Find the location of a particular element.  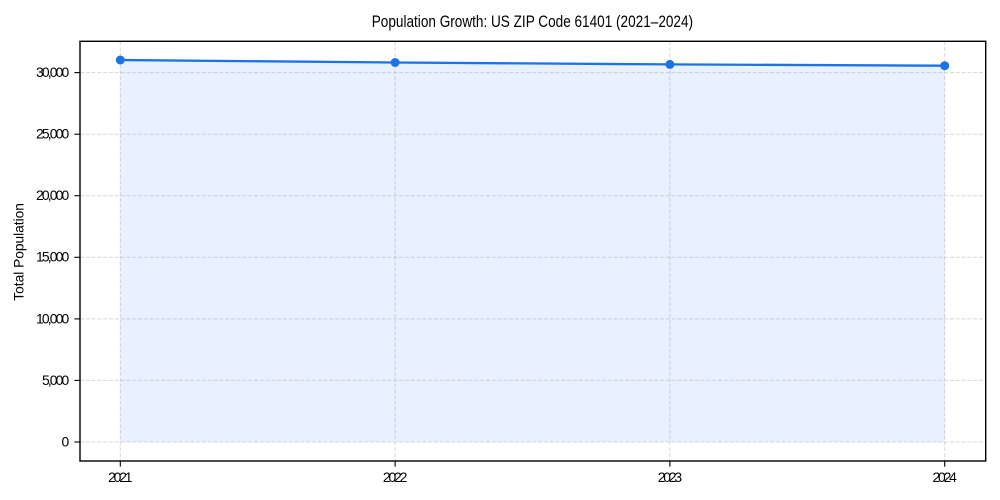

svg-text: Total Population is located at coordinates (19, 252).